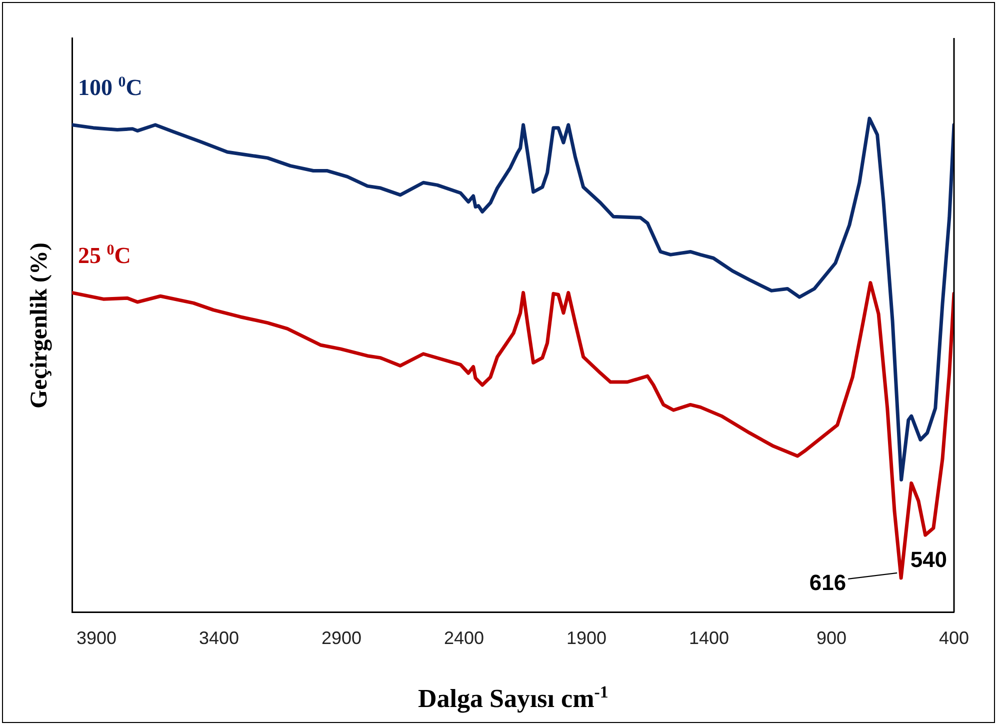  I want to click on x-tick-label: 2900, so click(341, 638).